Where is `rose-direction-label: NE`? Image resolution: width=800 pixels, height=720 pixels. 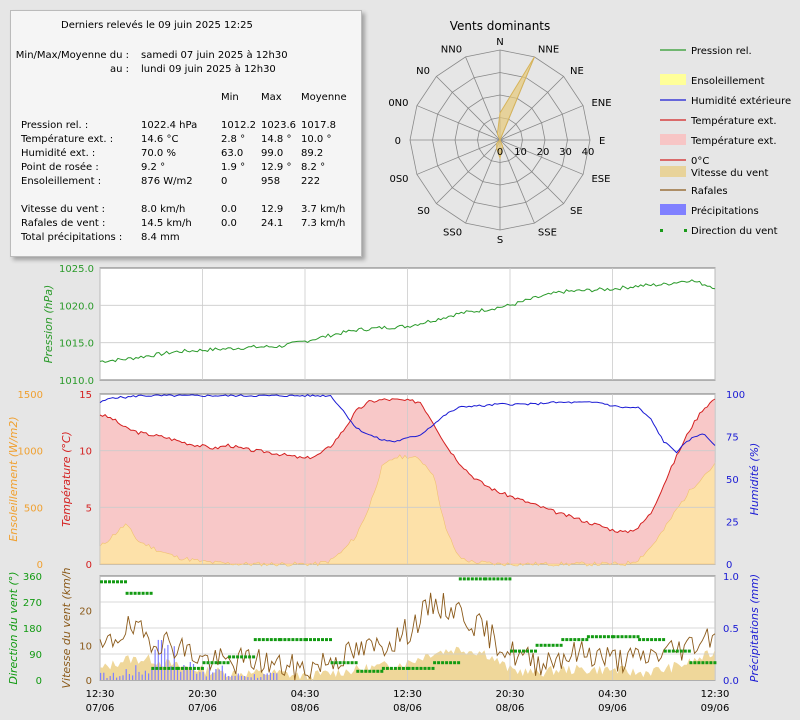
rose-direction-label: NE is located at coordinates (577, 71).